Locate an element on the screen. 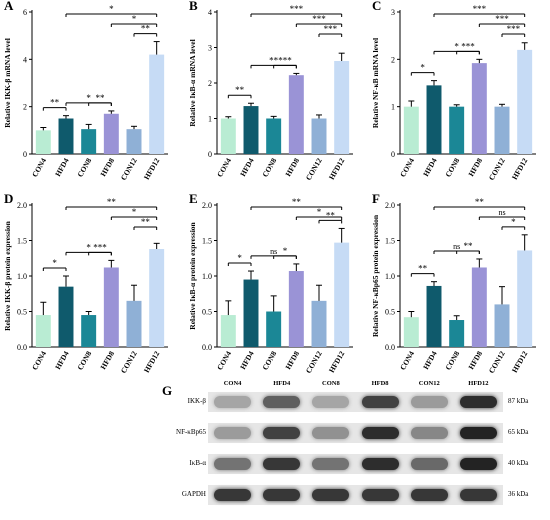  panel-label-A: A is located at coordinates (9, 6).